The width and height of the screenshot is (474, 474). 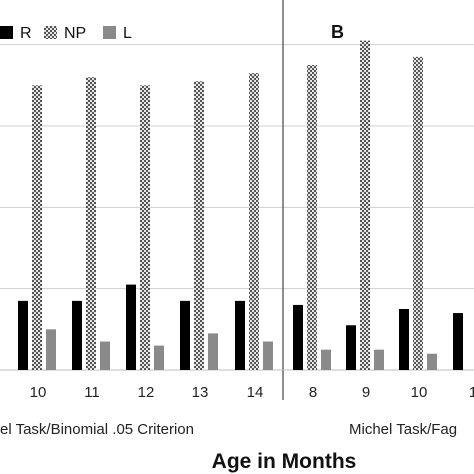 What do you see at coordinates (97, 429) in the screenshot?
I see `panel-a-group-label: el Task/Binomial .05 Criterion` at bounding box center [97, 429].